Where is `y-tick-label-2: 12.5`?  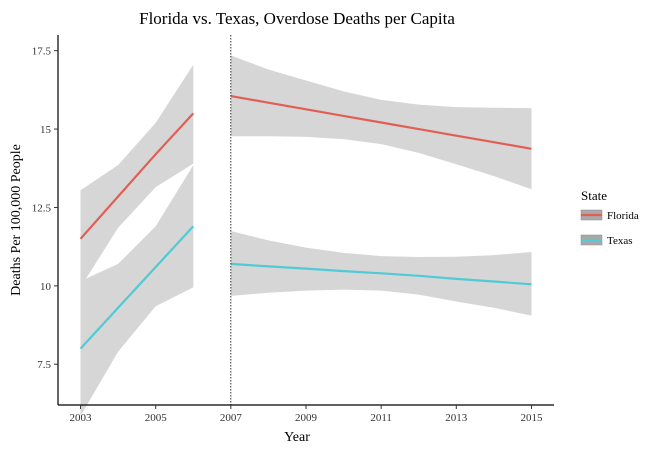 y-tick-label-2: 12.5 is located at coordinates (42, 208).